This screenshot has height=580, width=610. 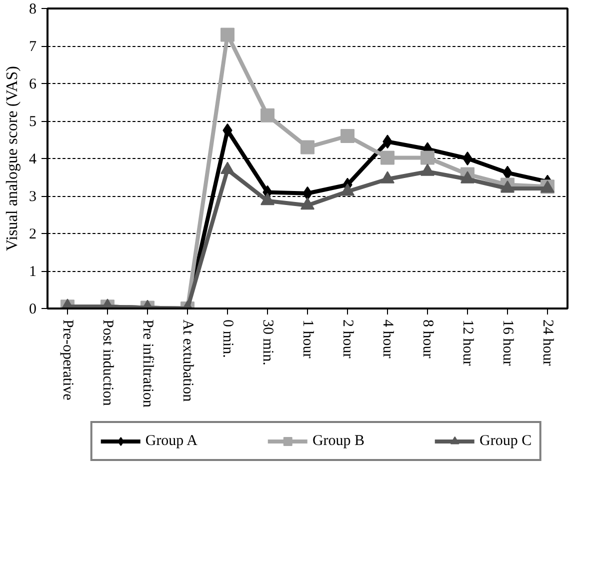 What do you see at coordinates (32, 122) in the screenshot?
I see `y-tick-label: 5` at bounding box center [32, 122].